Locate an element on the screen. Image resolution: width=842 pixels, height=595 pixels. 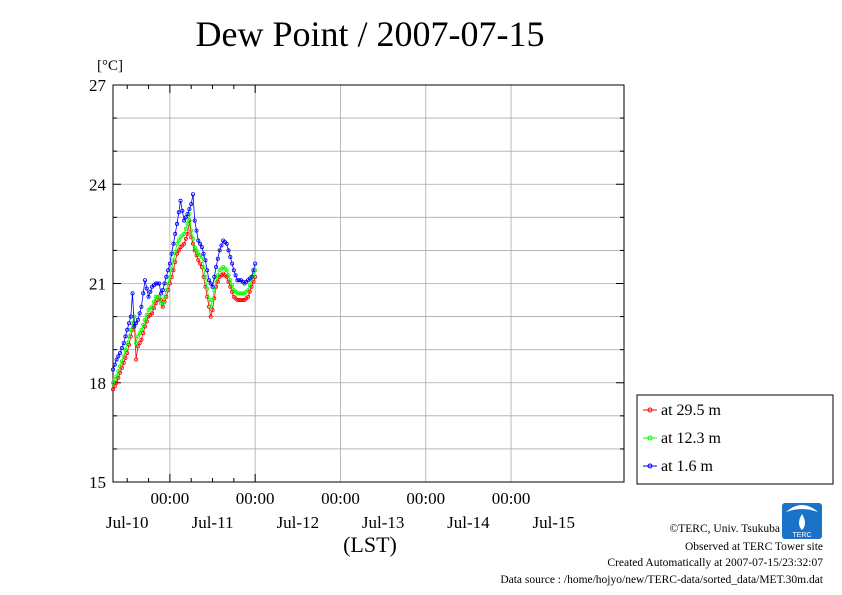
y-tick-label: 27 is located at coordinates (98, 85).